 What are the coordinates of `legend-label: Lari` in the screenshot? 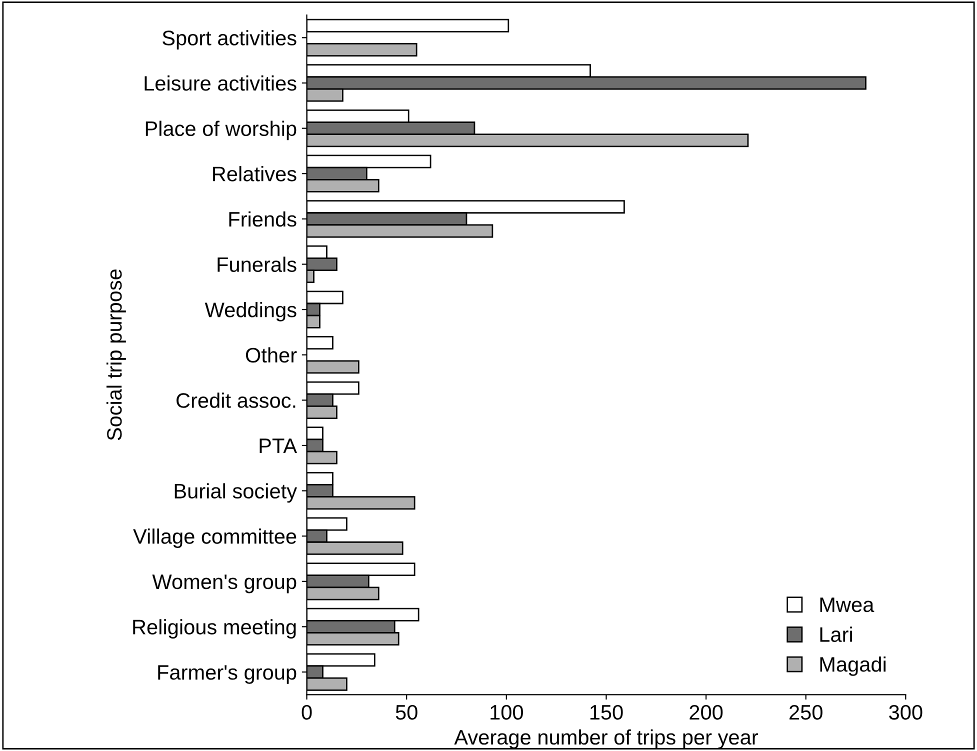 It's located at (836, 634).